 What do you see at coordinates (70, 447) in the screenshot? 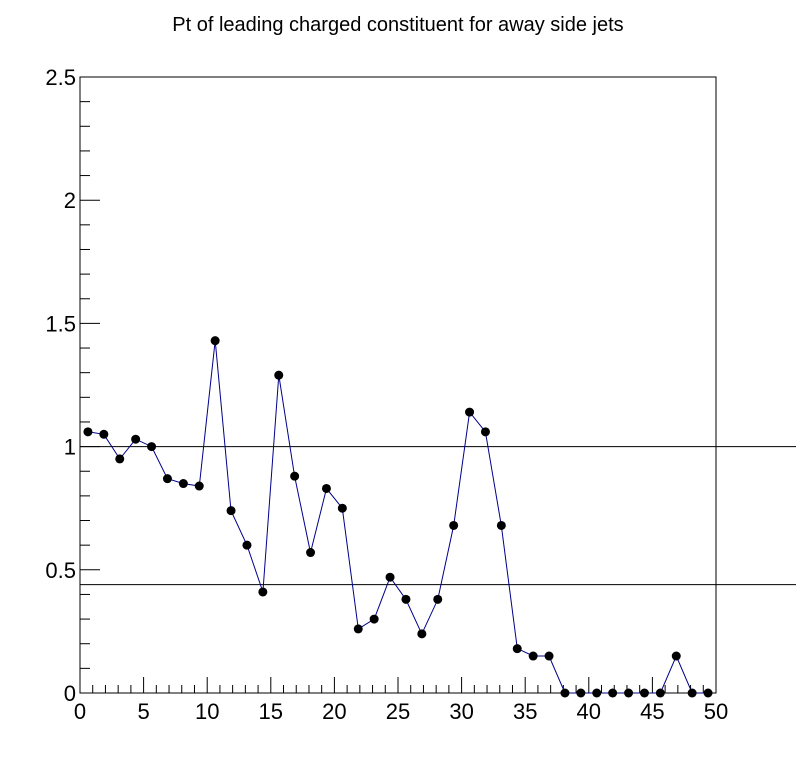
I see `y-tick-label: 1` at bounding box center [70, 447].